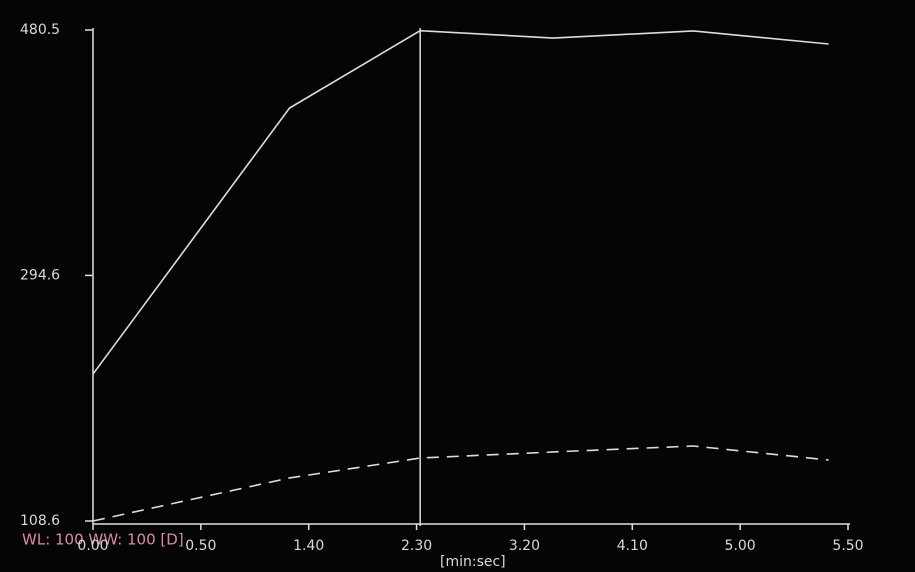 The height and width of the screenshot is (572, 915). I want to click on y-tick-label: 294.6, so click(40, 275).